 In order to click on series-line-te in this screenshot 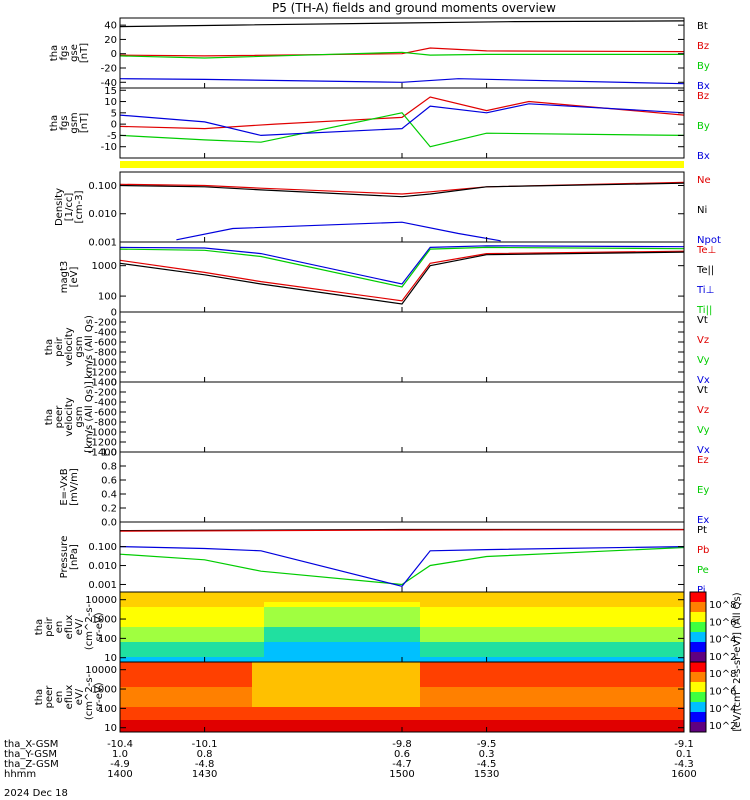, I will do `click(402, 278)`.